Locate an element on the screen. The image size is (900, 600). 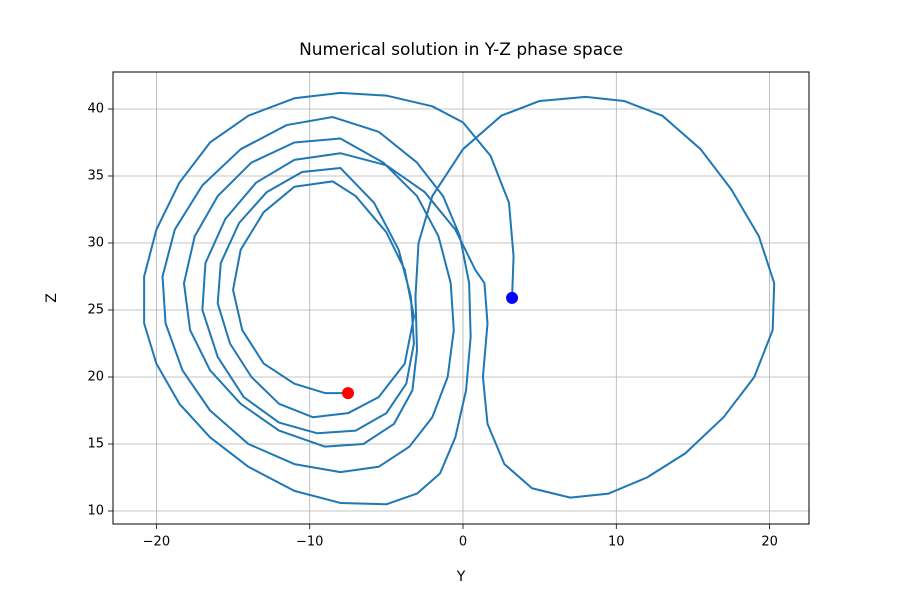
x-axis-label: Y is located at coordinates (461, 577).